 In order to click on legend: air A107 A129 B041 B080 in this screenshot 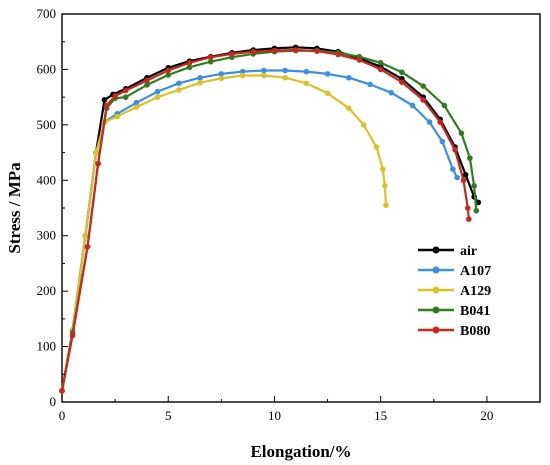, I will do `click(454, 291)`.